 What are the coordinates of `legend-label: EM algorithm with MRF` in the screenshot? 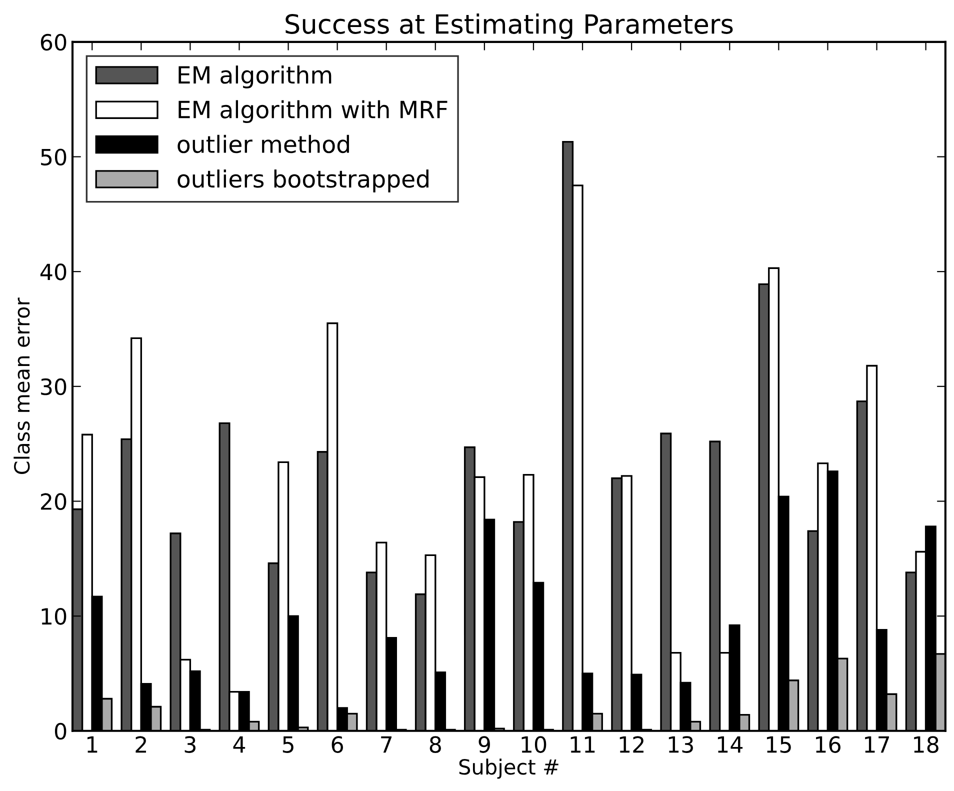 It's located at (313, 112).